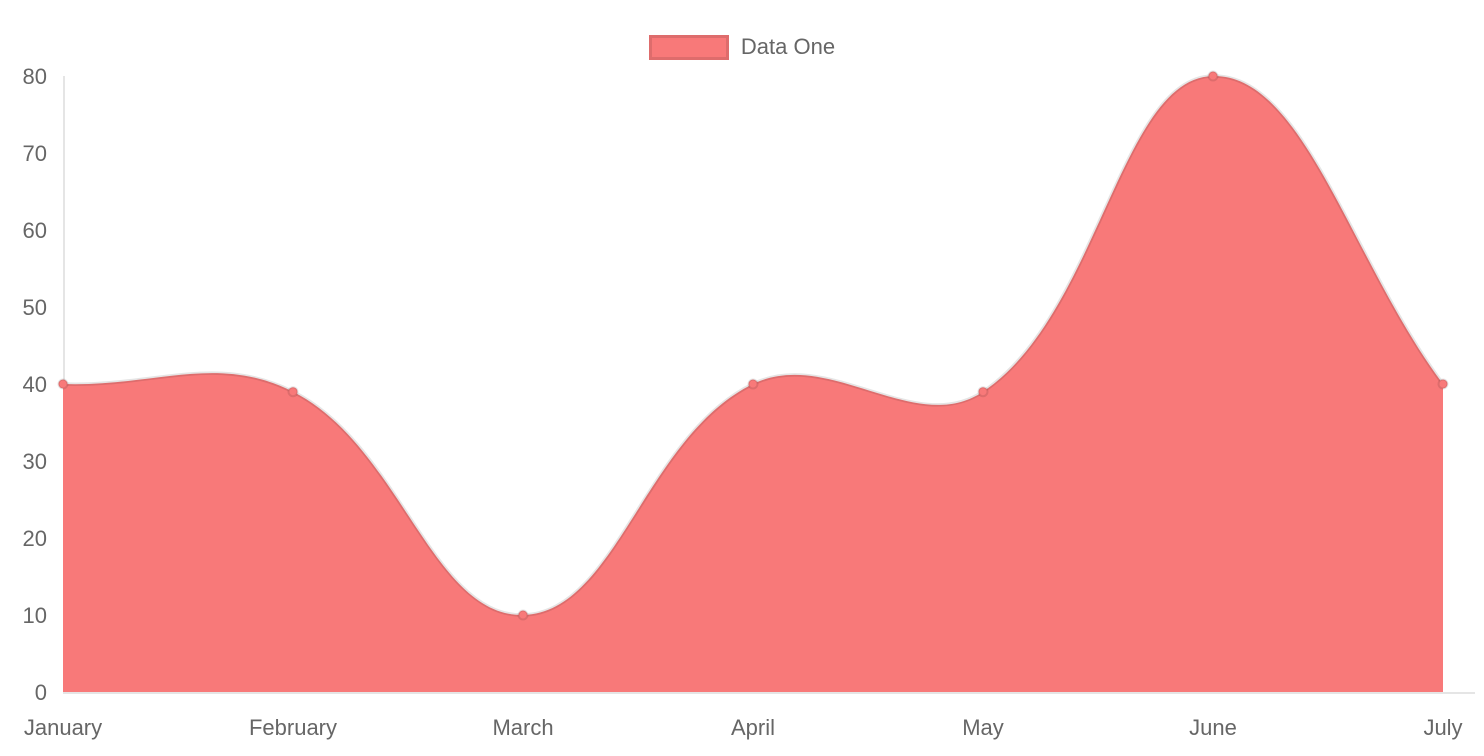  I want to click on data-point-may, so click(983, 392).